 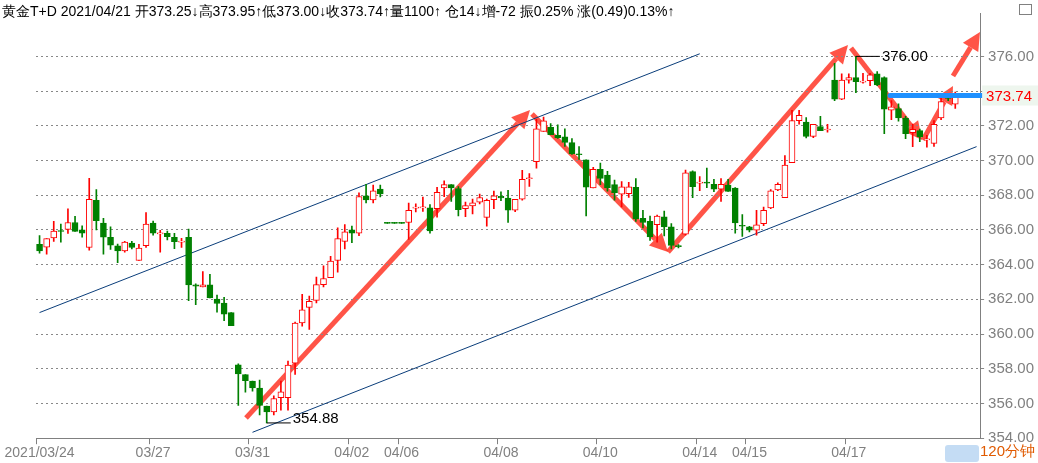 I want to click on x-tick-label: 04/15, so click(x=749, y=452).